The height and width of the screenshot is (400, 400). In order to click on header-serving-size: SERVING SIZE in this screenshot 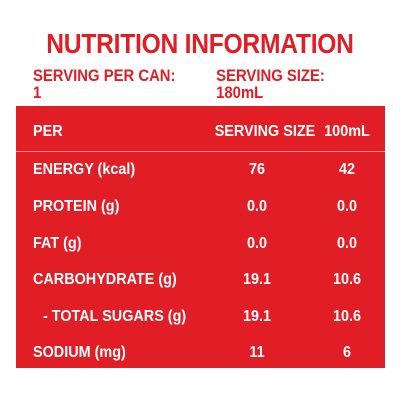, I will do `click(265, 131)`.